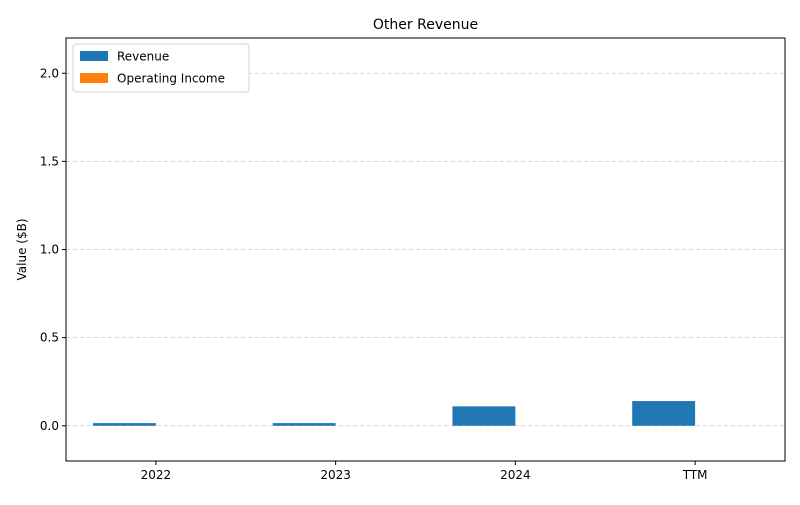 Image resolution: width=800 pixels, height=505 pixels. What do you see at coordinates (424, 471) in the screenshot?
I see `x-axis: 2022 2023 2024 TTM` at bounding box center [424, 471].